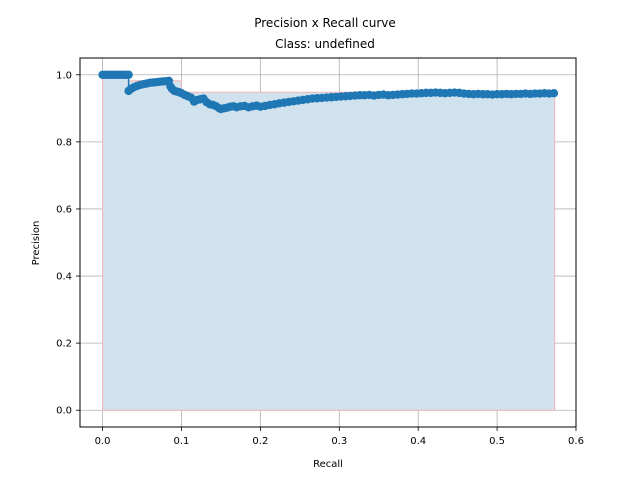  What do you see at coordinates (182, 441) in the screenshot?
I see `x-tick-label: 0.1` at bounding box center [182, 441].